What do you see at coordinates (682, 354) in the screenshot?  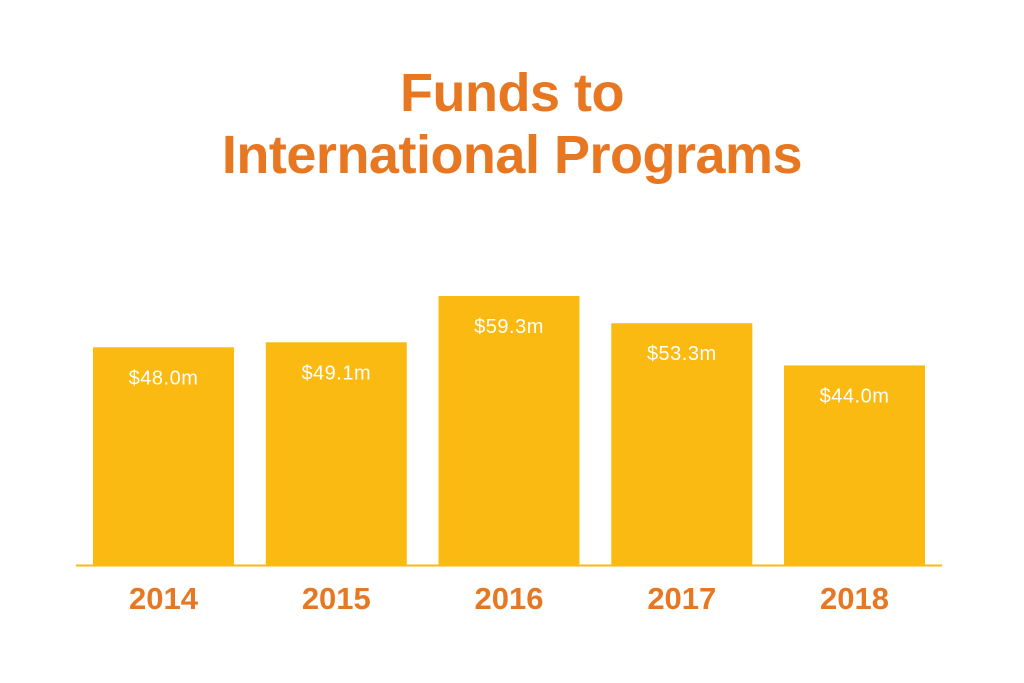 I see `bar-value-label-2017: $53.3m` at bounding box center [682, 354].